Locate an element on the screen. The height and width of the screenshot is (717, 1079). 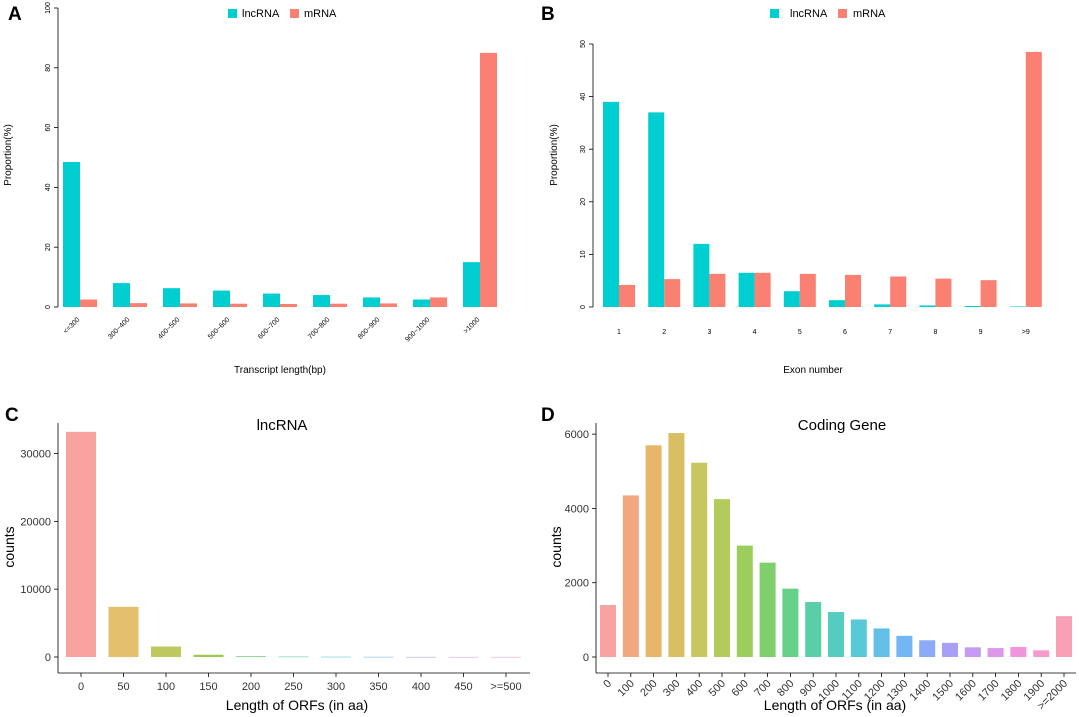
panel-d-xtick-label: 400 is located at coordinates (694, 688).